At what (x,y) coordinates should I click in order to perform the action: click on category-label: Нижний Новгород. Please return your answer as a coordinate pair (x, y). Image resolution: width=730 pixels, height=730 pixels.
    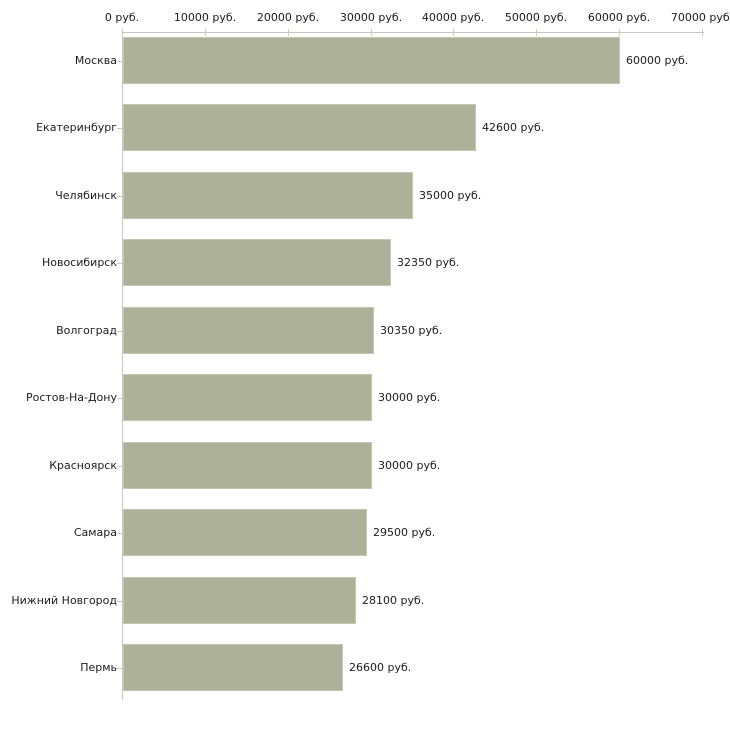
    Looking at the image, I should click on (64, 600).